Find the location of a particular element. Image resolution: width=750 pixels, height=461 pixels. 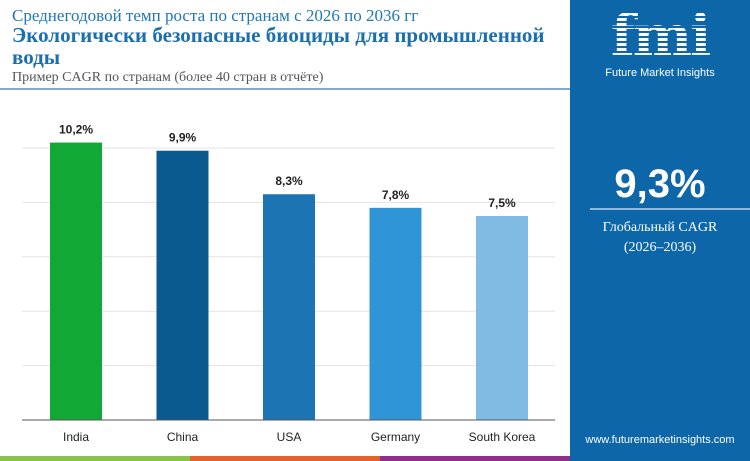

x-tick-label: South Korea is located at coordinates (502, 437).